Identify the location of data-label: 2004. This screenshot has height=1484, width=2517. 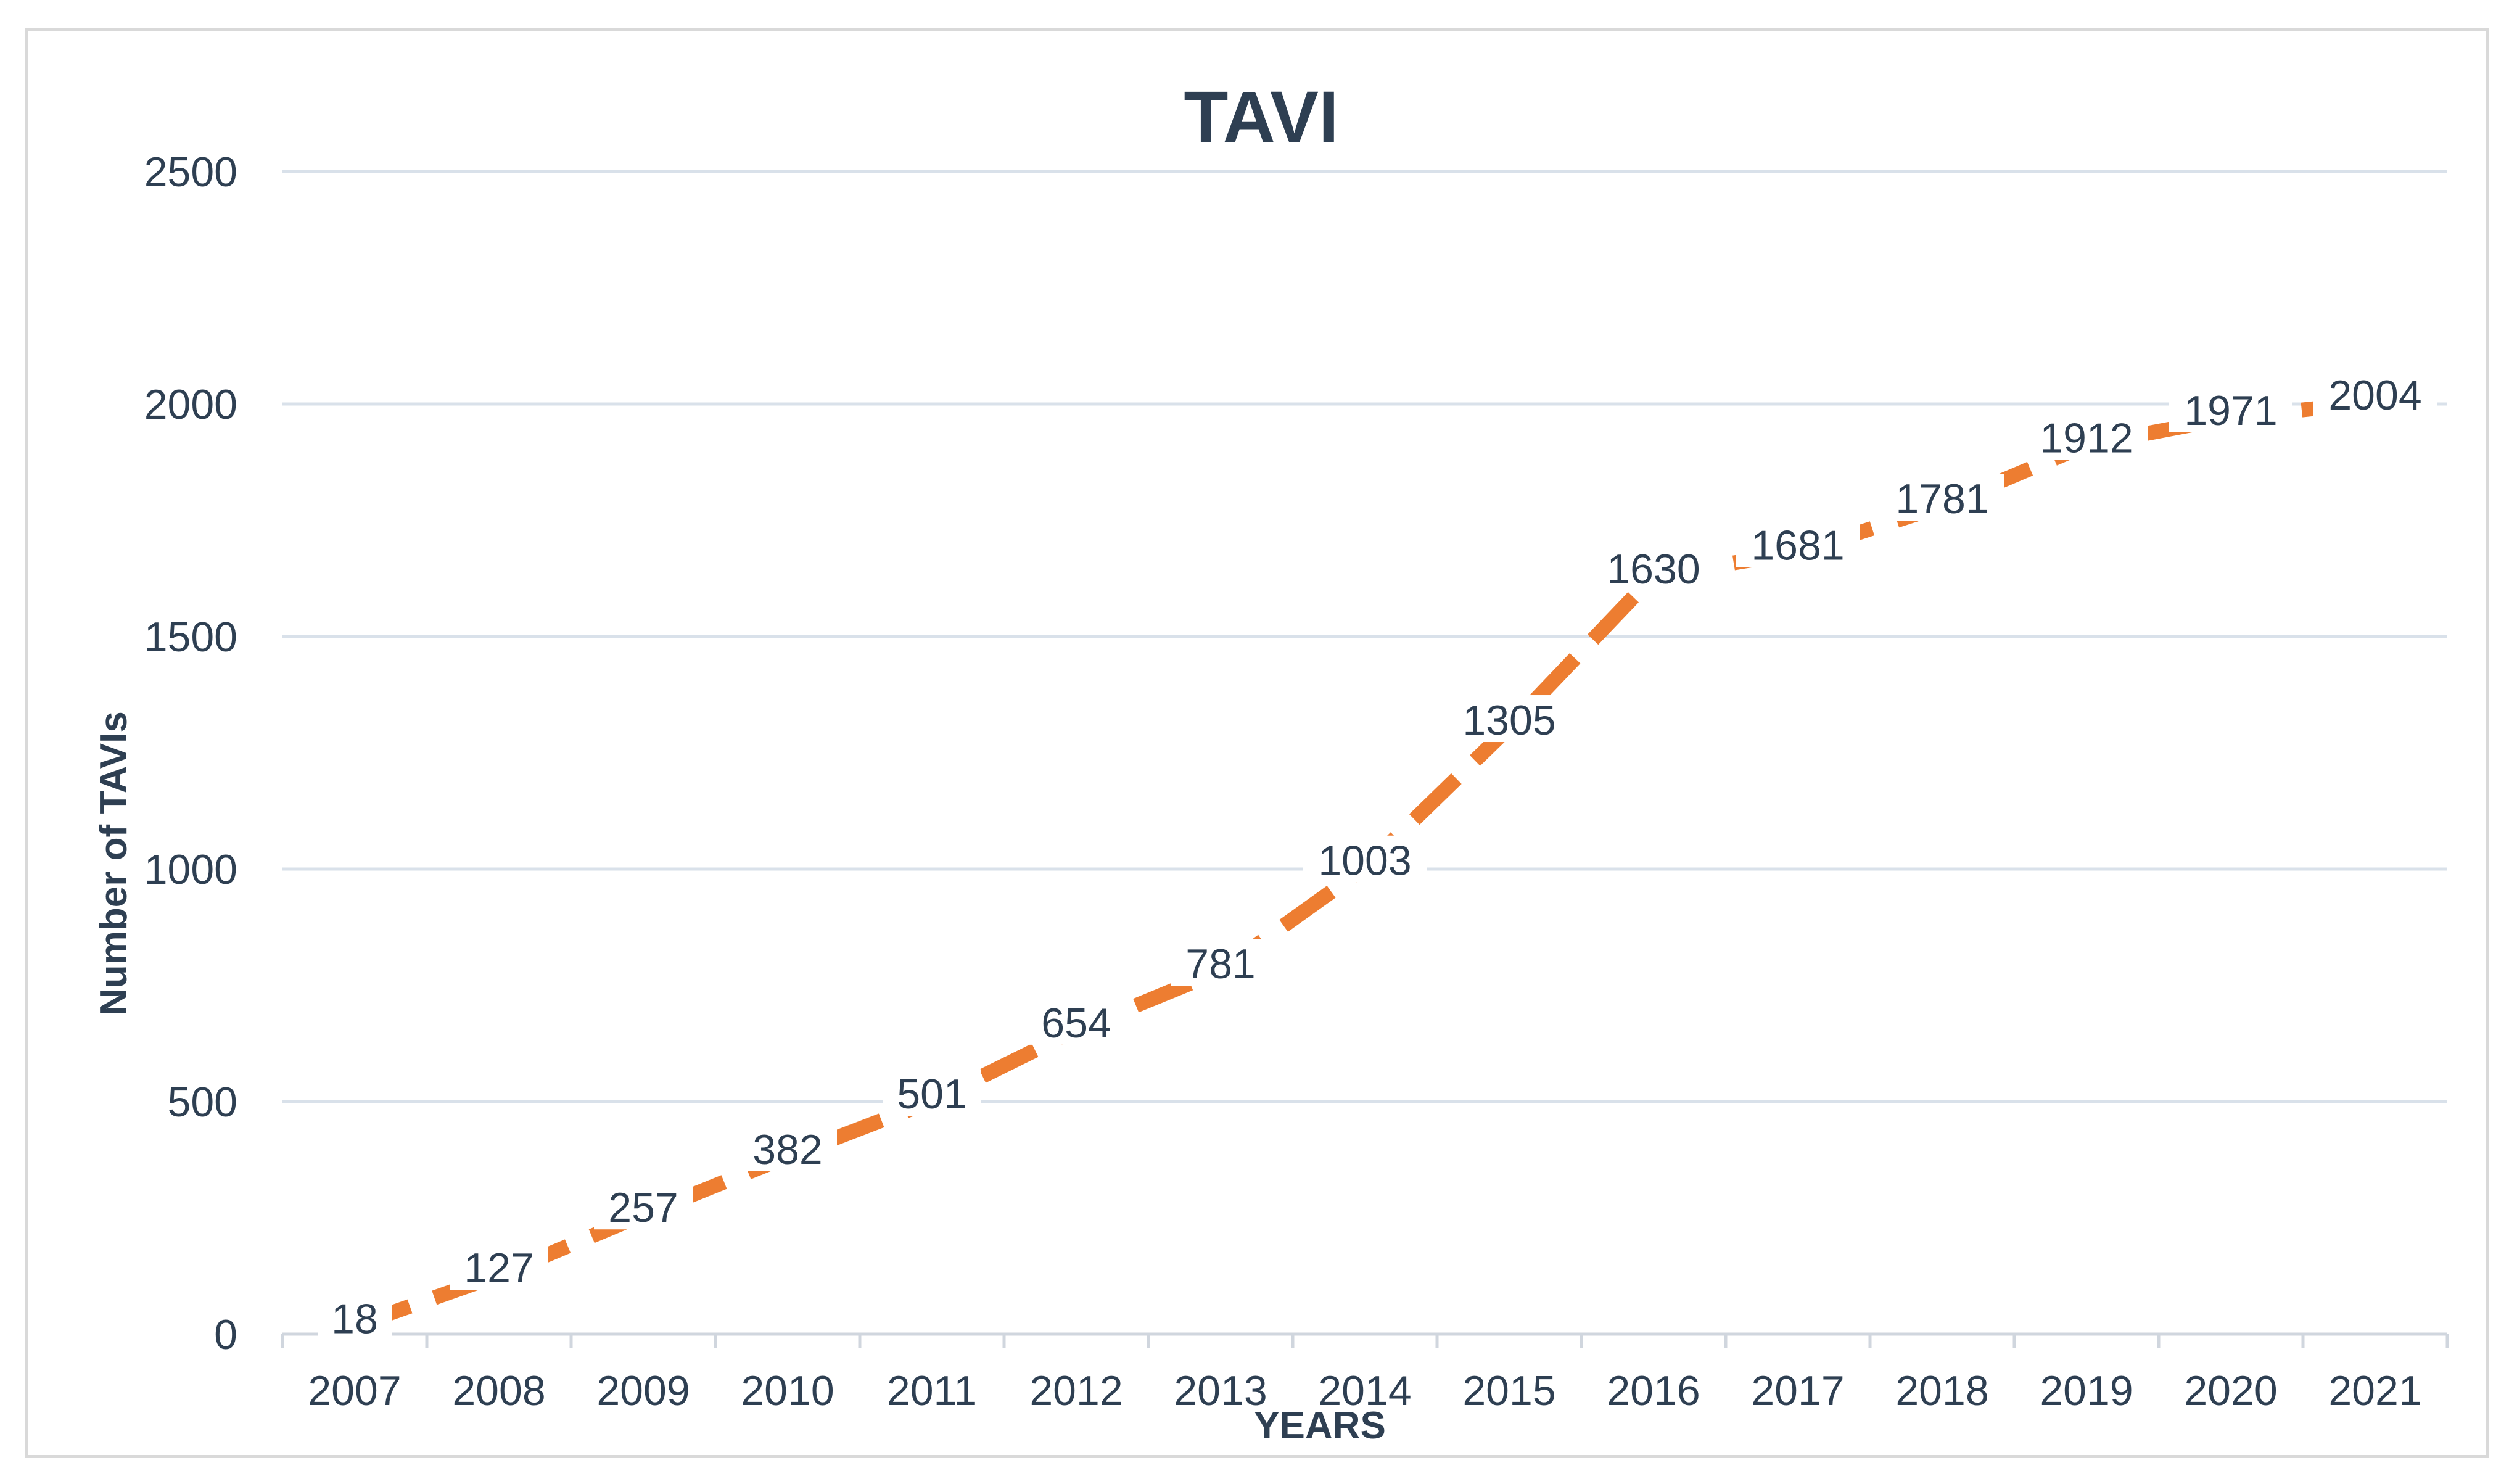
(2374, 395).